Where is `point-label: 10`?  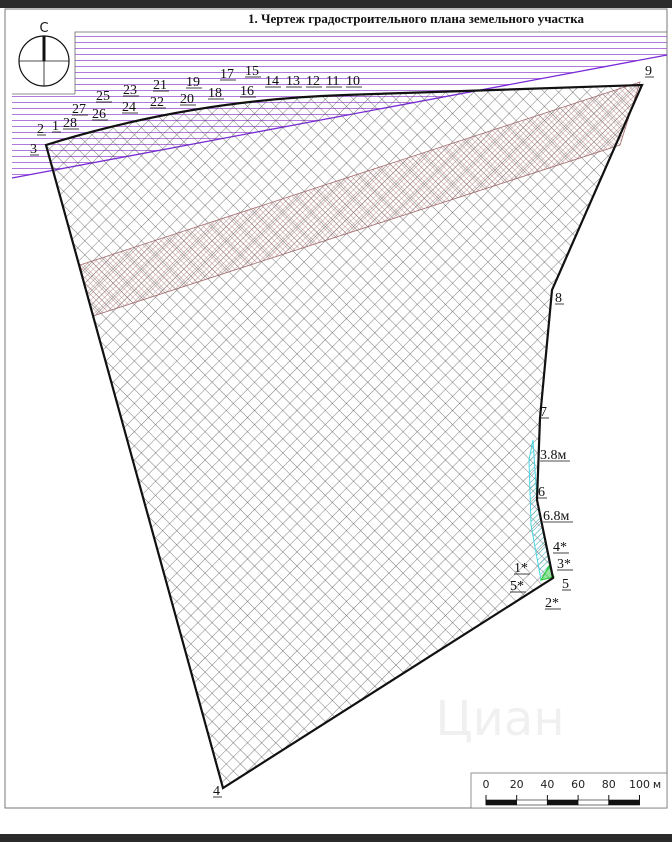 point-label: 10 is located at coordinates (353, 81).